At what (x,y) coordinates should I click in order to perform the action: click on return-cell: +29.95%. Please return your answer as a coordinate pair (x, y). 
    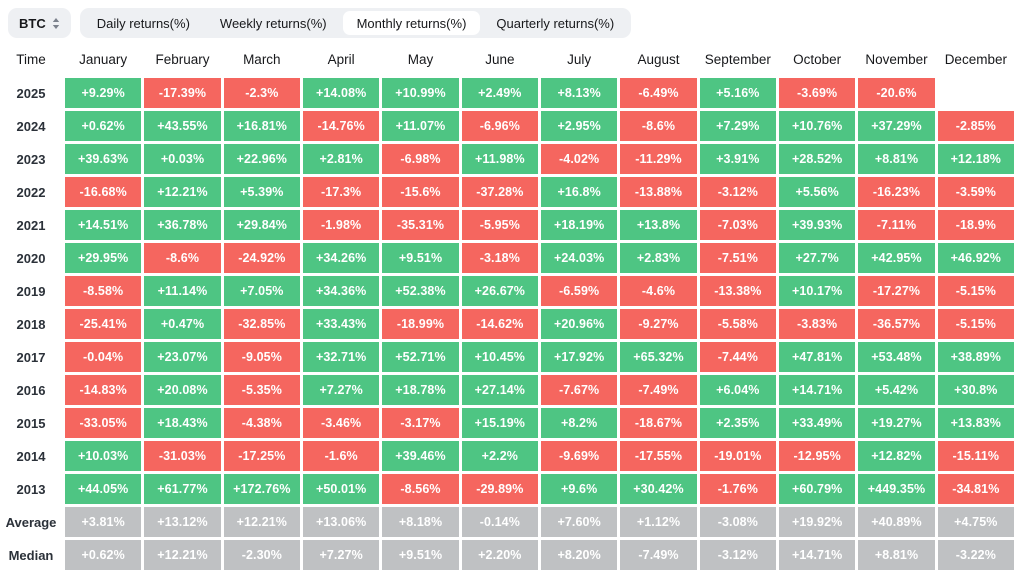
    Looking at the image, I should click on (103, 258).